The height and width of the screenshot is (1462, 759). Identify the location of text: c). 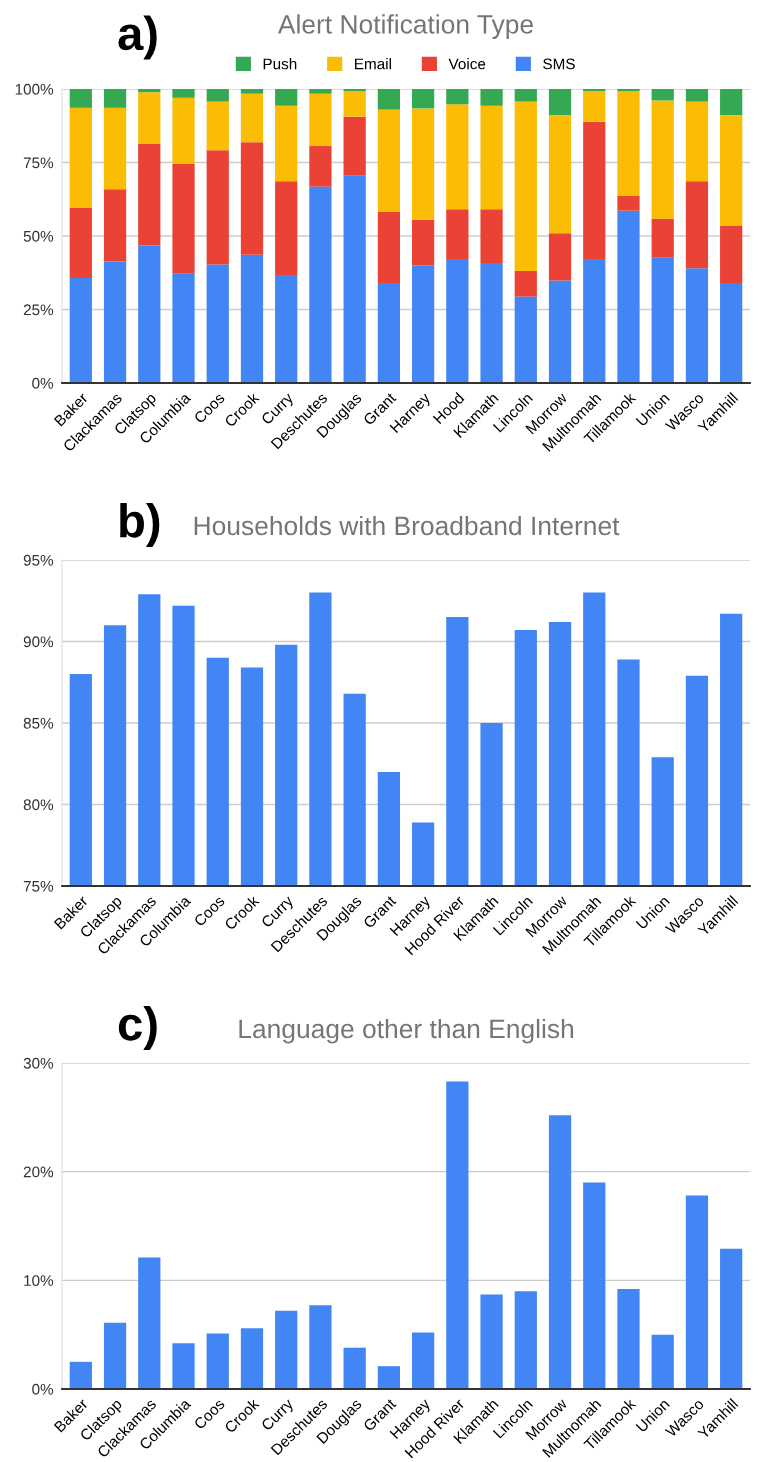
(137, 1027).